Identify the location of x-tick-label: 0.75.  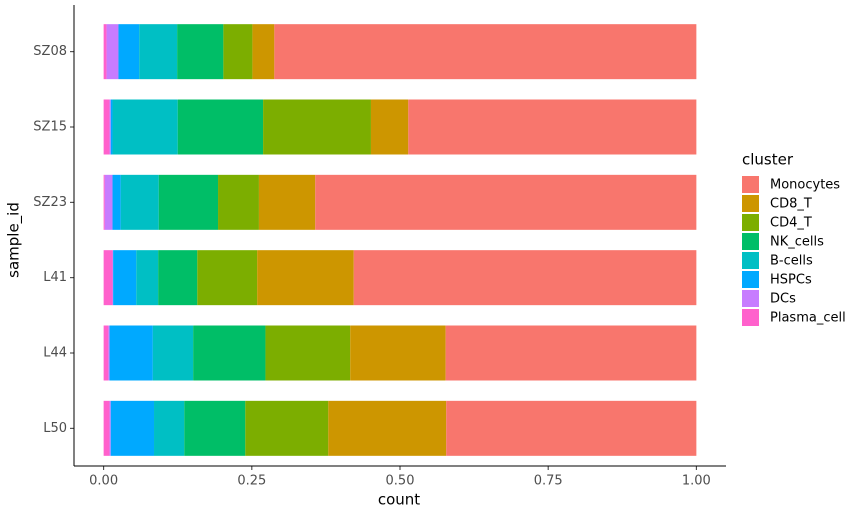
(548, 481).